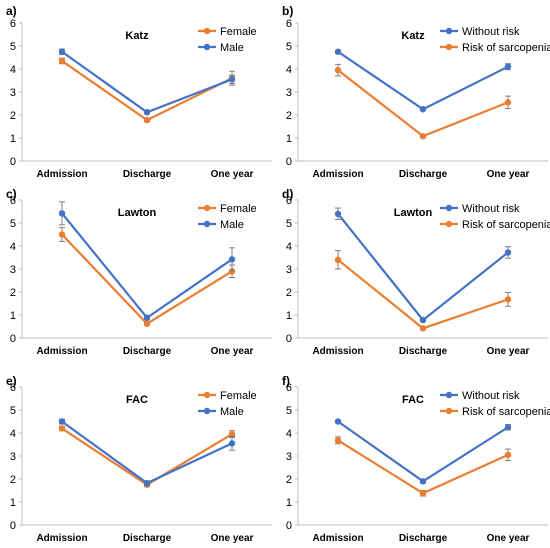  I want to click on panel-label: f), so click(286, 381).